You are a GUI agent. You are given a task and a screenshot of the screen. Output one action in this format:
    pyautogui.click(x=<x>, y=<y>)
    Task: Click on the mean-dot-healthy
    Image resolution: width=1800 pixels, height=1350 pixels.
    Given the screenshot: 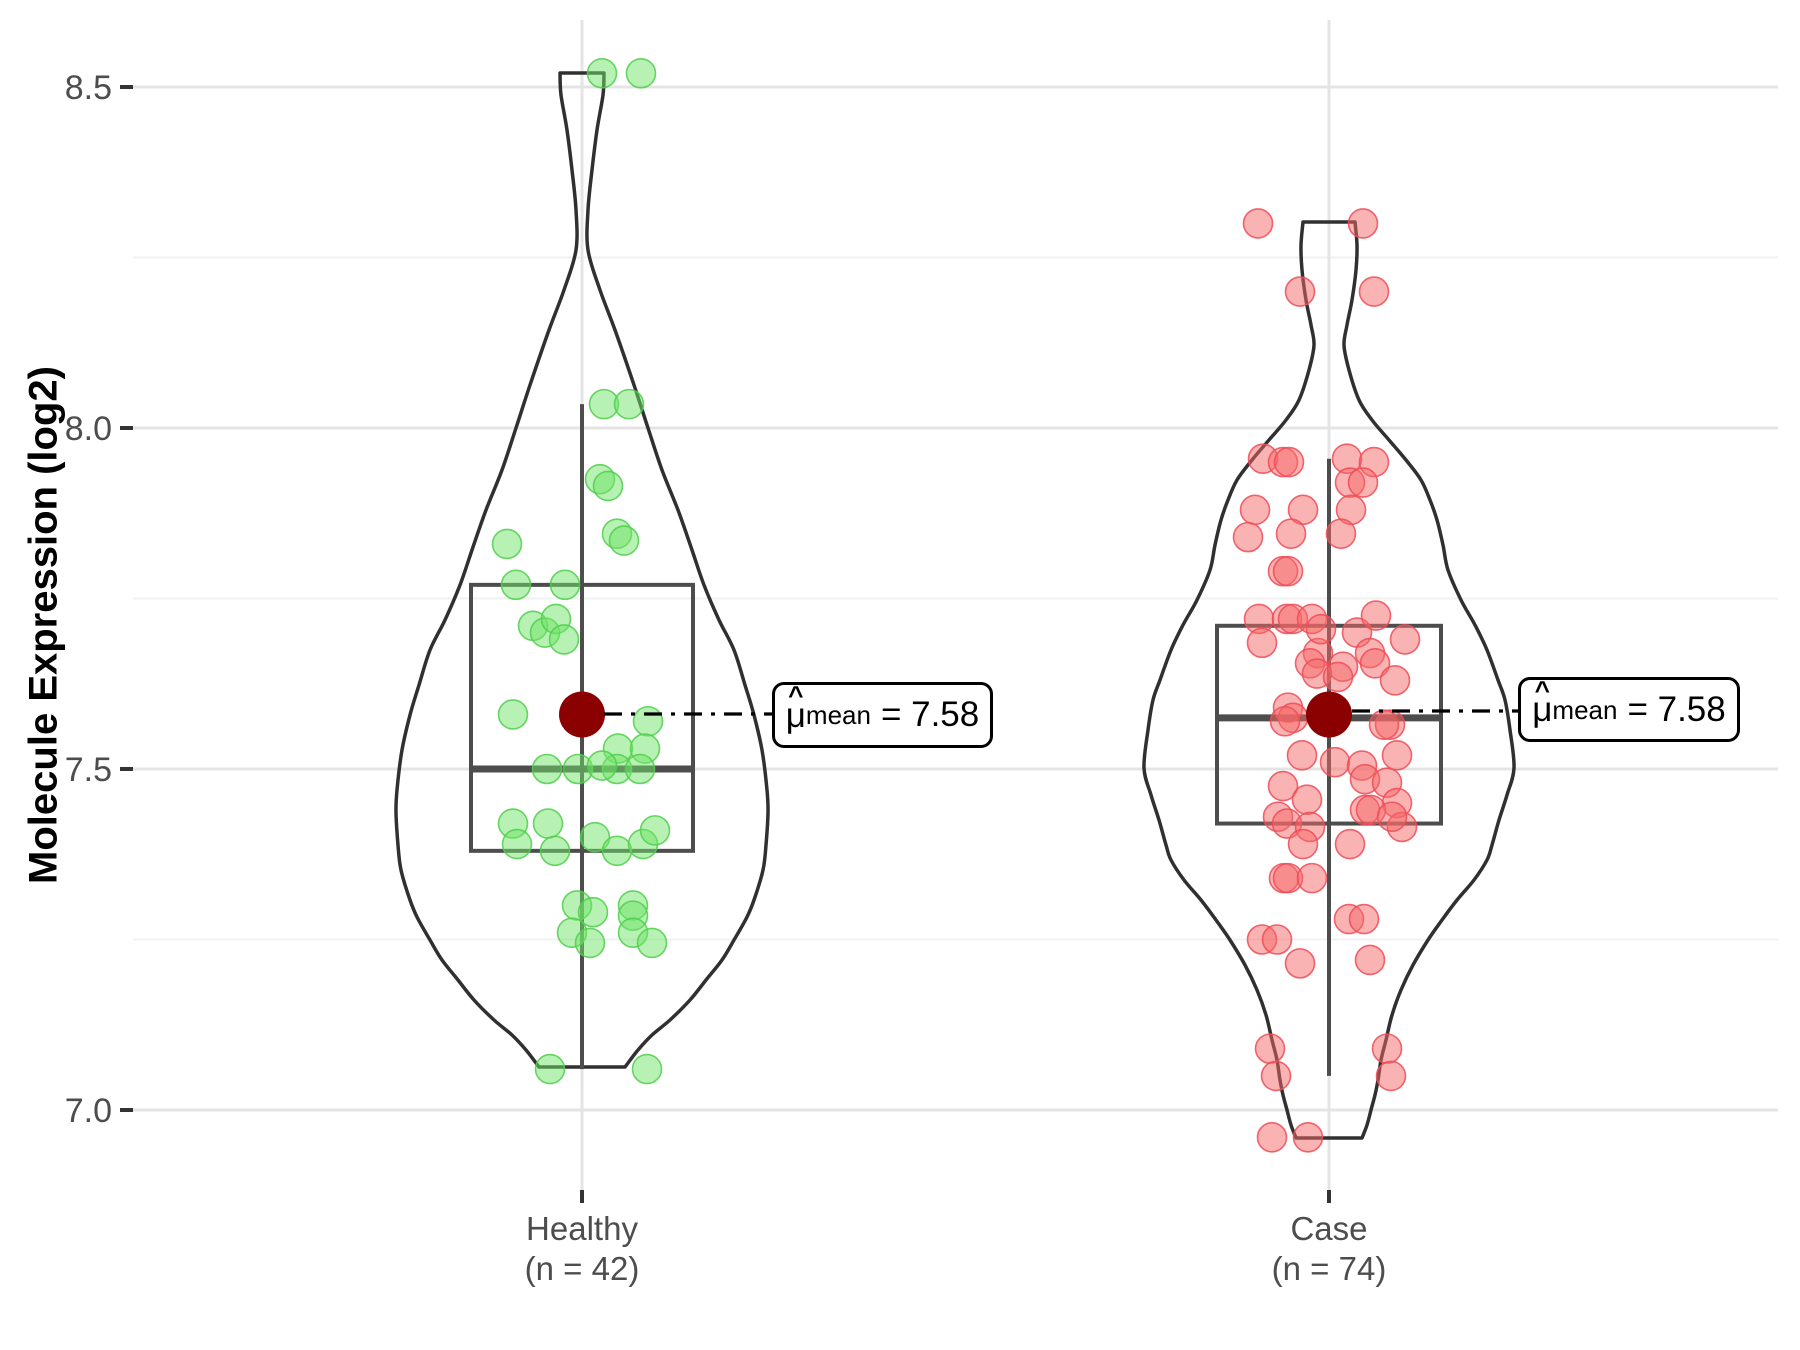 What is the action you would take?
    pyautogui.click(x=582, y=714)
    